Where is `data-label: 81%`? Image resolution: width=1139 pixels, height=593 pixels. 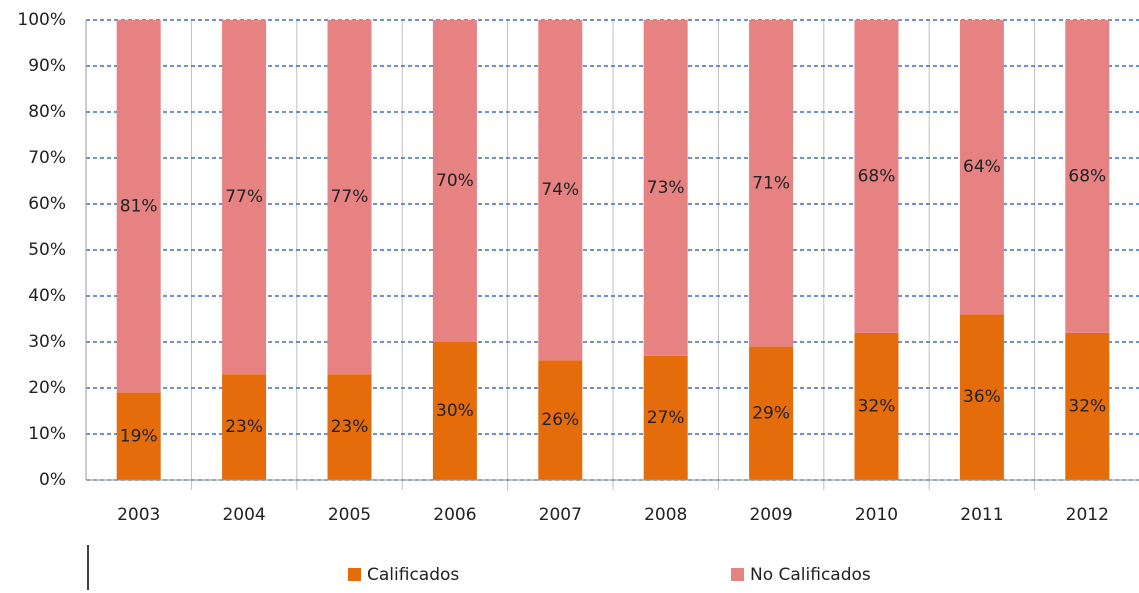
data-label: 81% is located at coordinates (139, 206).